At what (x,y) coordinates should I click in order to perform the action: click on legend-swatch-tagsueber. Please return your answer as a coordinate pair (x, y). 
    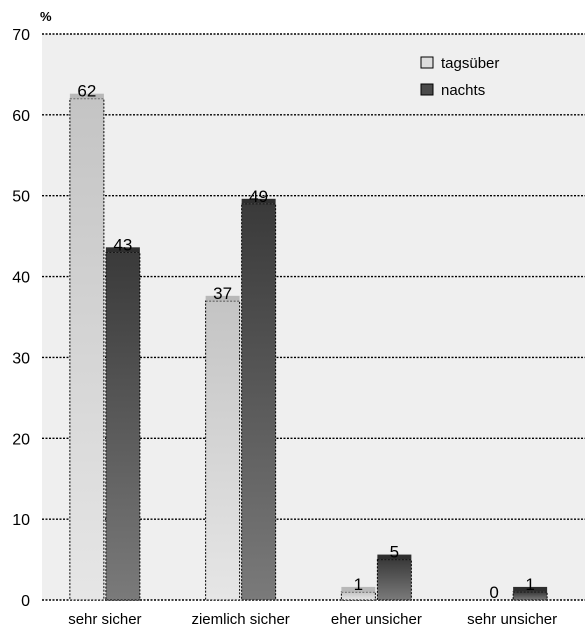
    Looking at the image, I should click on (427, 62).